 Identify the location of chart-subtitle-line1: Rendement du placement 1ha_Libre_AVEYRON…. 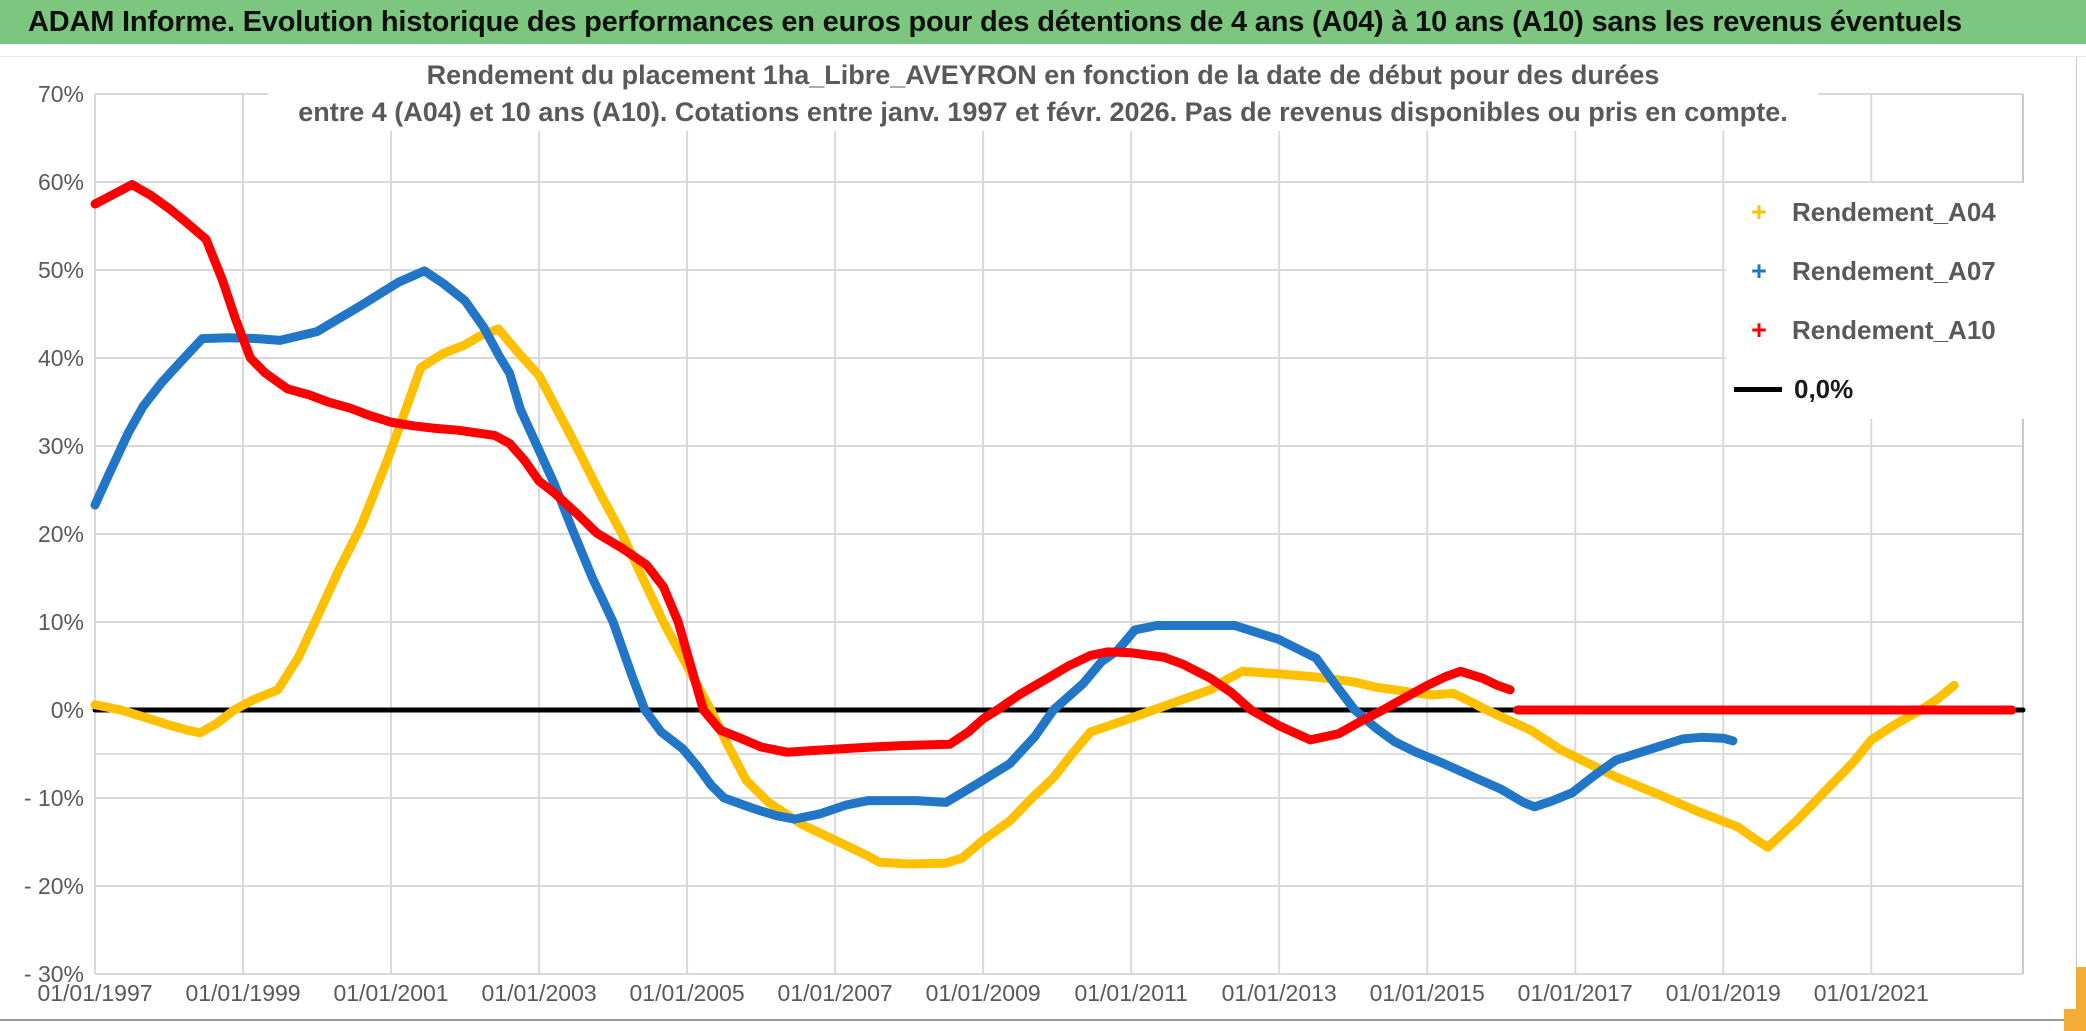
(1043, 75).